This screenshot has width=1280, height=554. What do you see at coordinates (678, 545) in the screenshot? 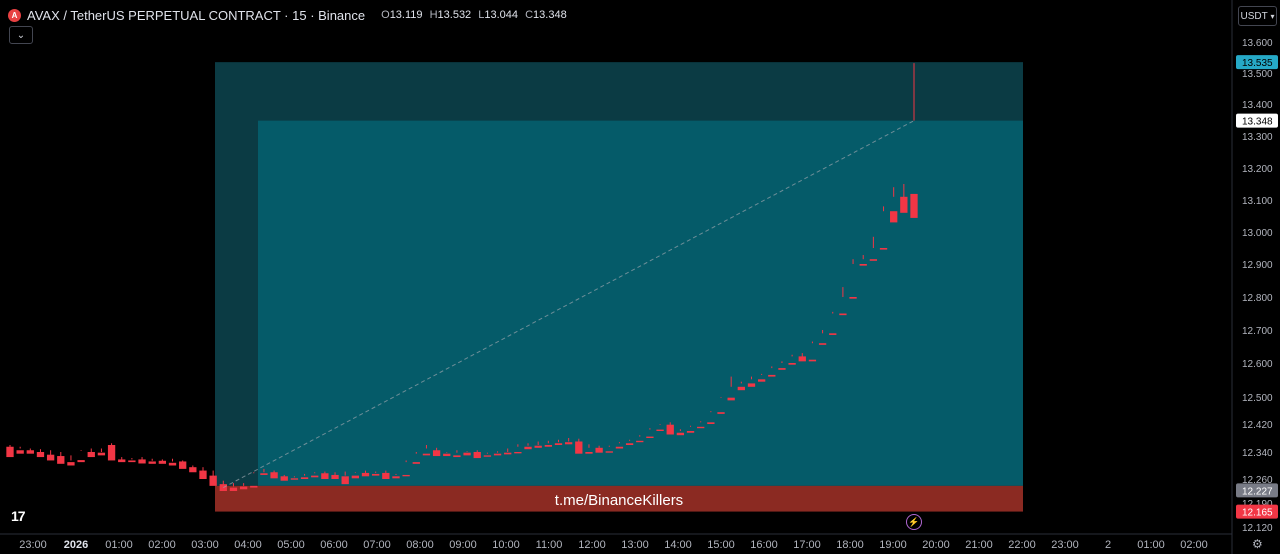
I see `time-tick-label: 14:00` at bounding box center [678, 545].